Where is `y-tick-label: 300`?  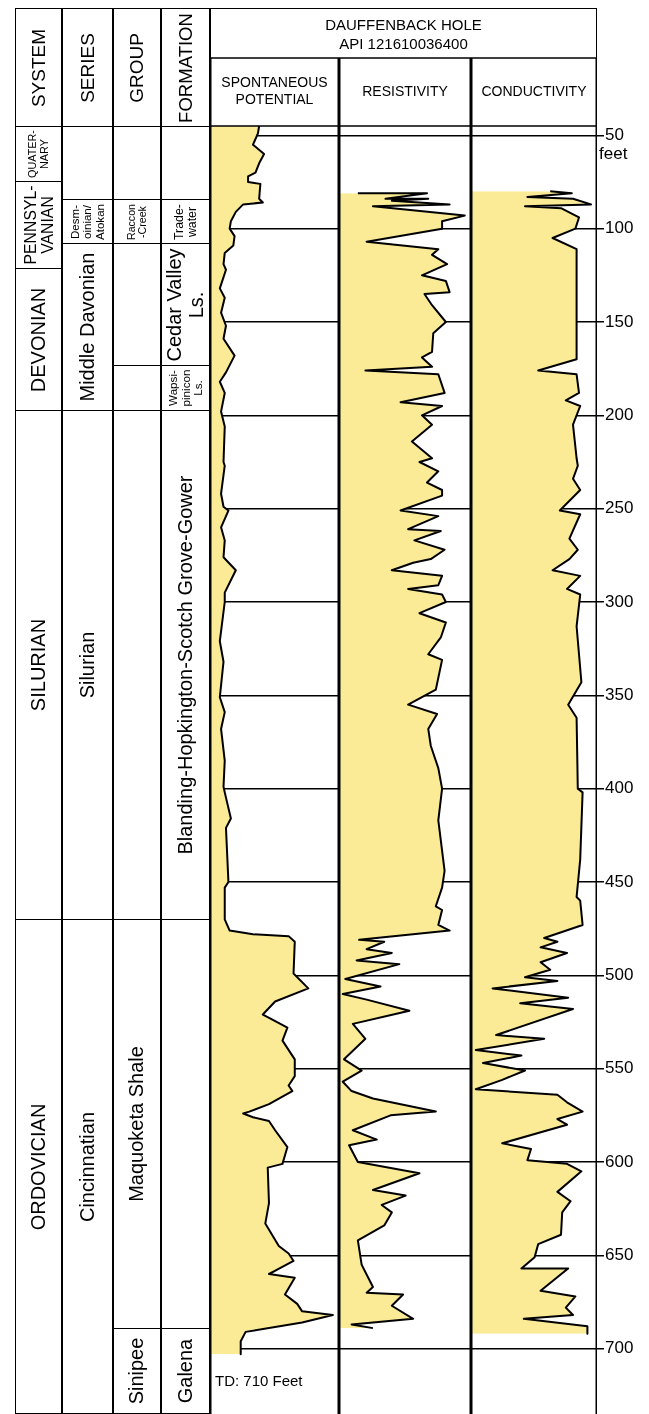 y-tick-label: 300 is located at coordinates (619, 601).